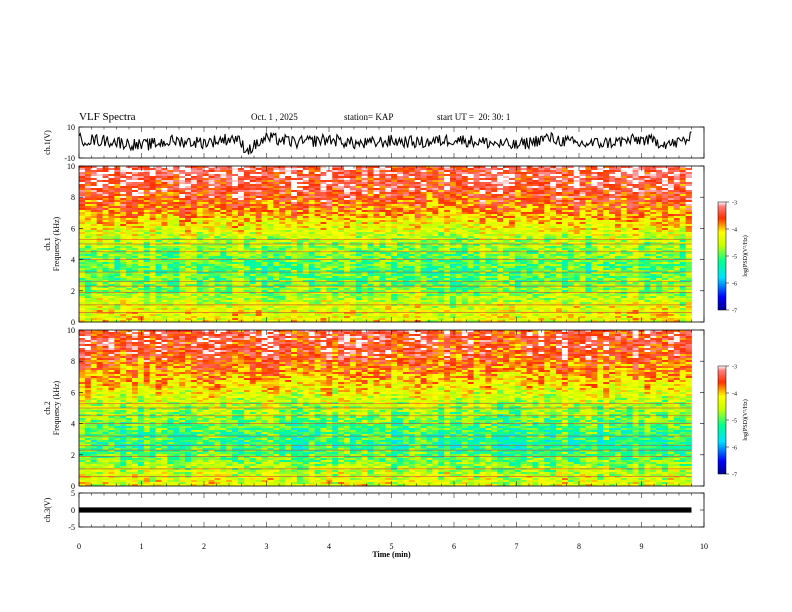 This screenshot has height=612, width=792. I want to click on x-tick-label: 2, so click(204, 546).